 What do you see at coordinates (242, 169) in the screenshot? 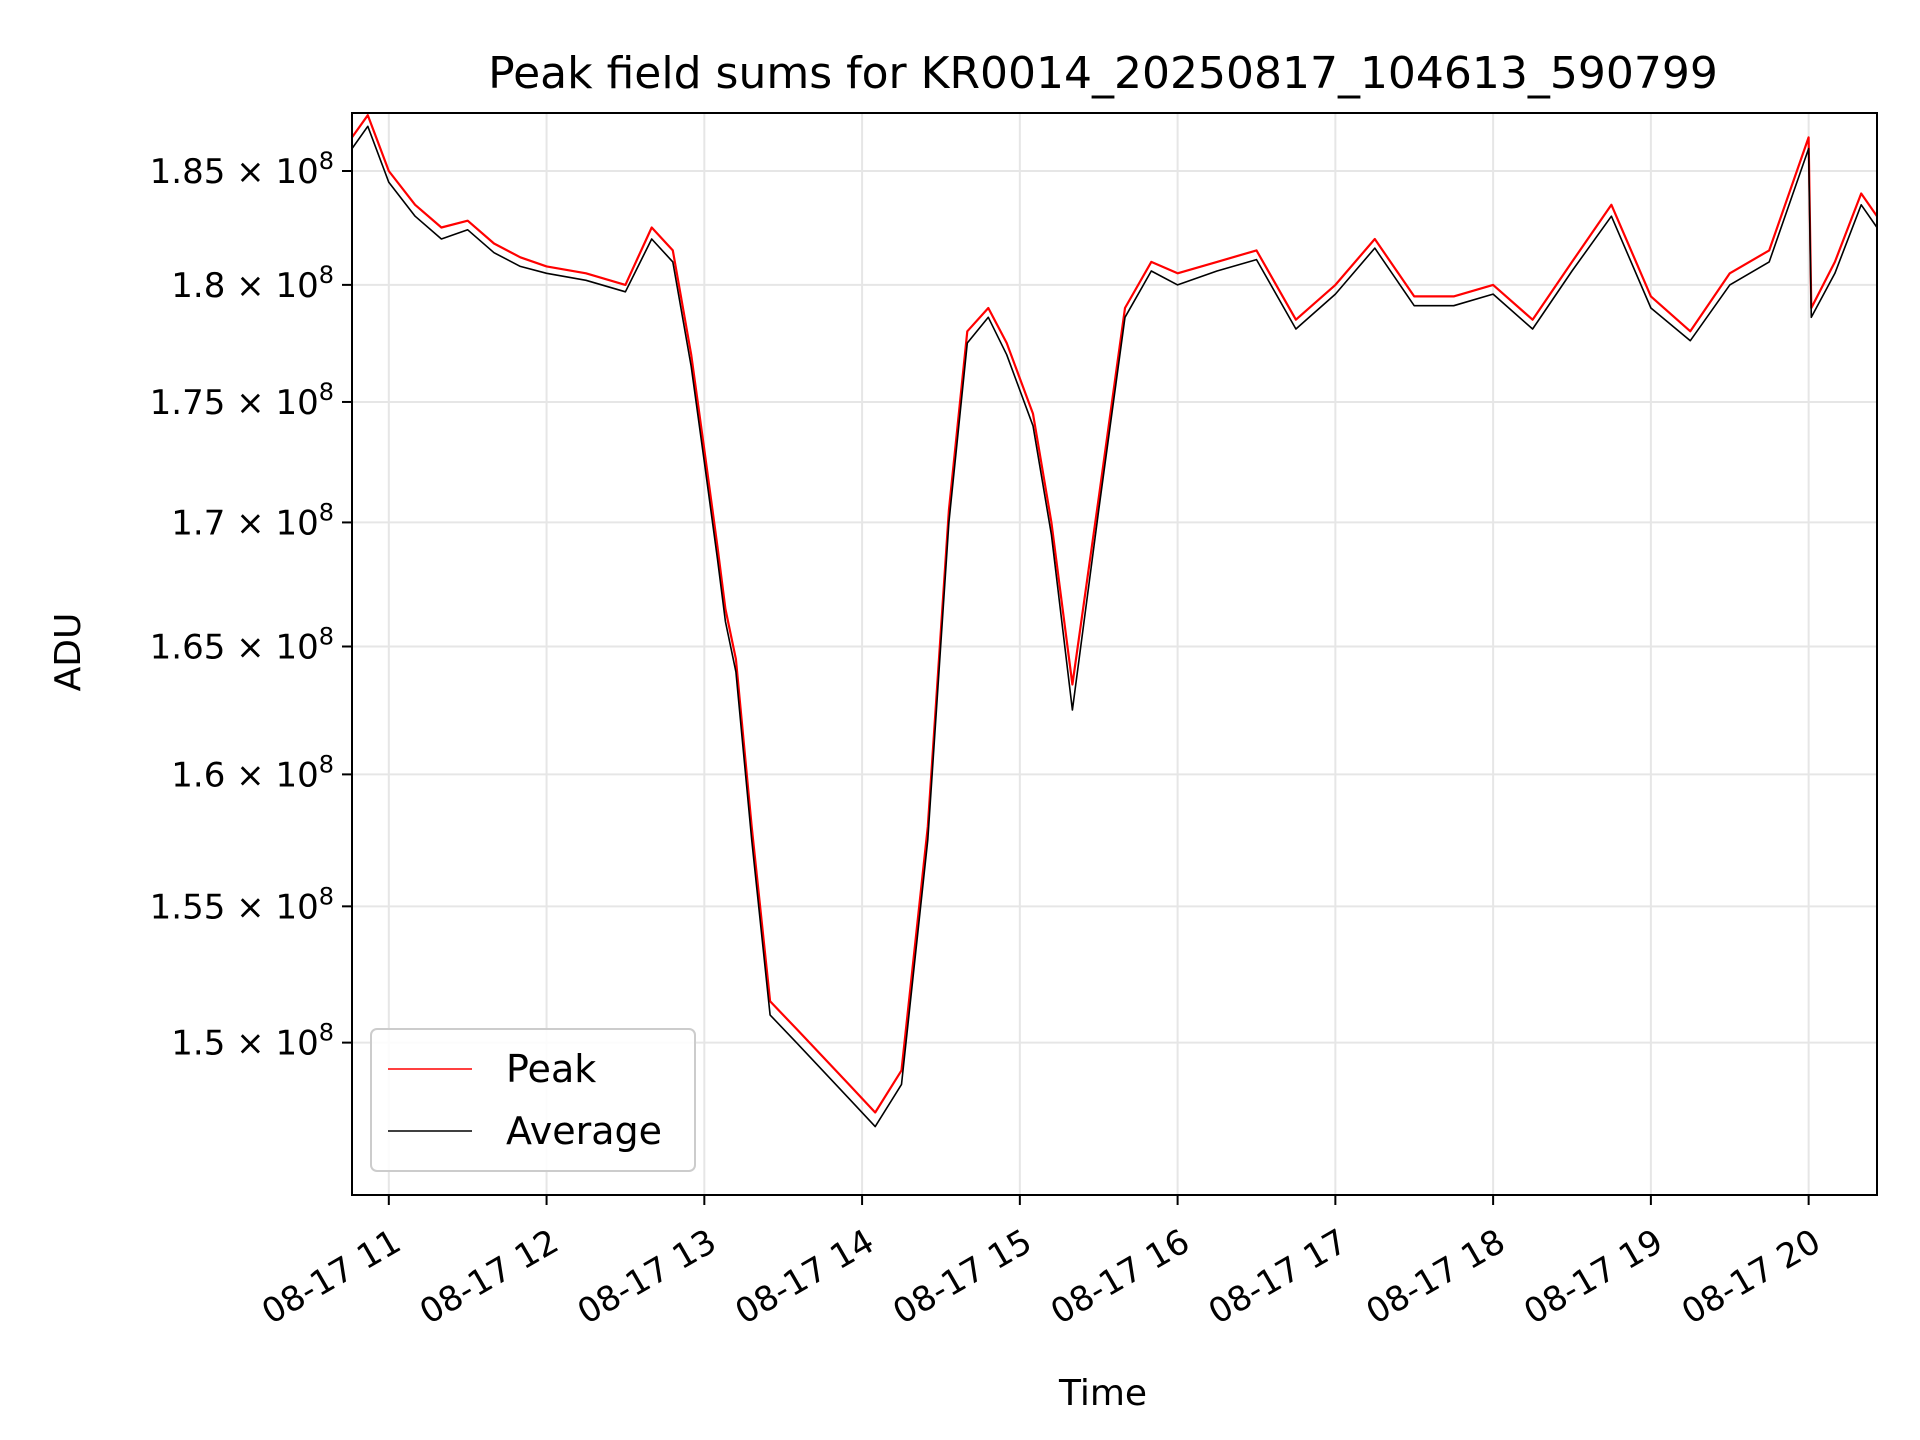
I see `y-tick-label: 1.85 × 108` at bounding box center [242, 169].